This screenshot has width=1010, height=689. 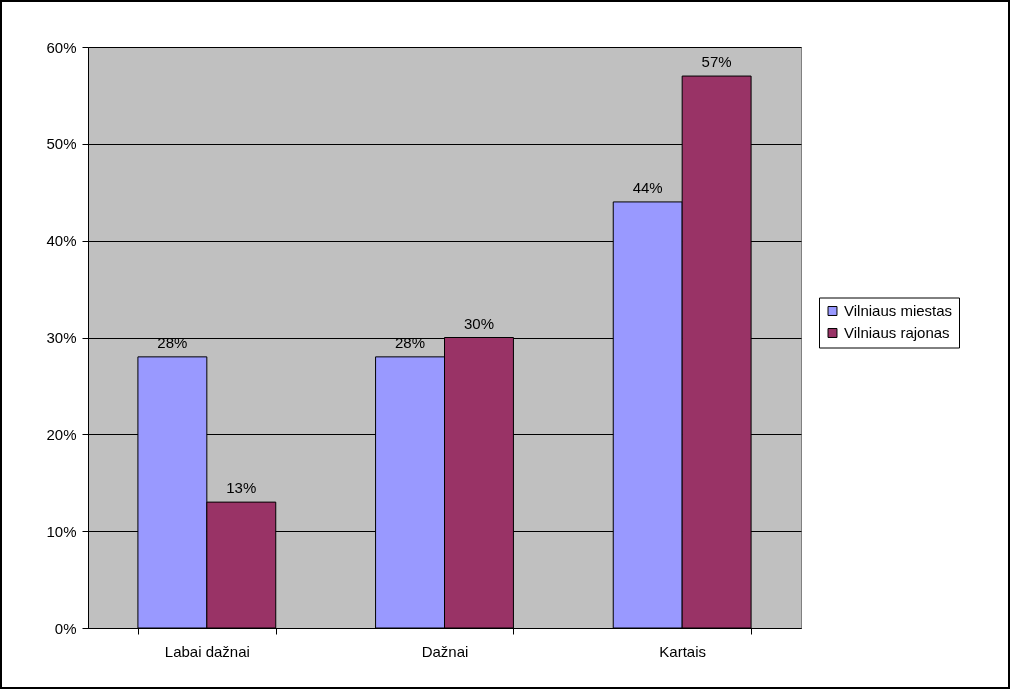 What do you see at coordinates (61, 241) in the screenshot?
I see `y-tick-label: 40%` at bounding box center [61, 241].